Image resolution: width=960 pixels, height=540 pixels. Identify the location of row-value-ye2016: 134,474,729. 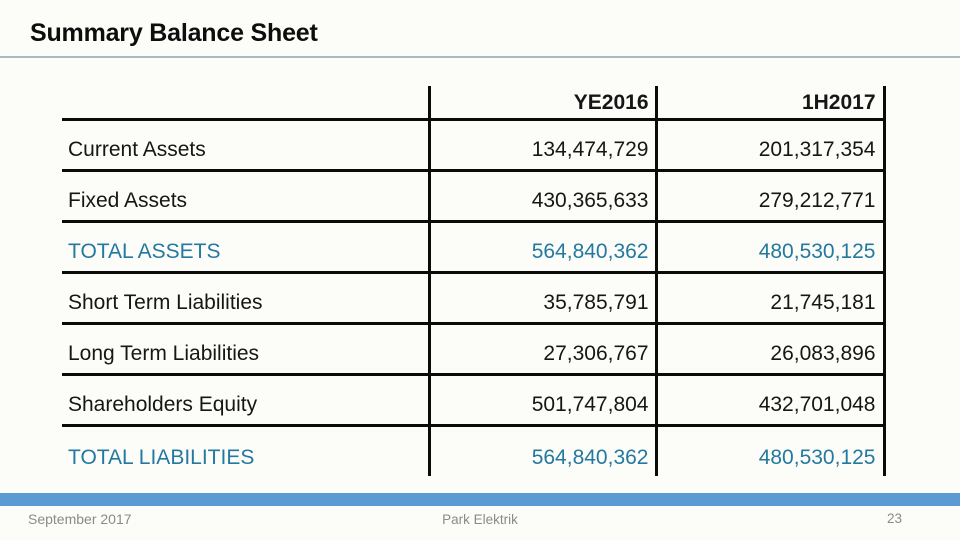
(541, 145).